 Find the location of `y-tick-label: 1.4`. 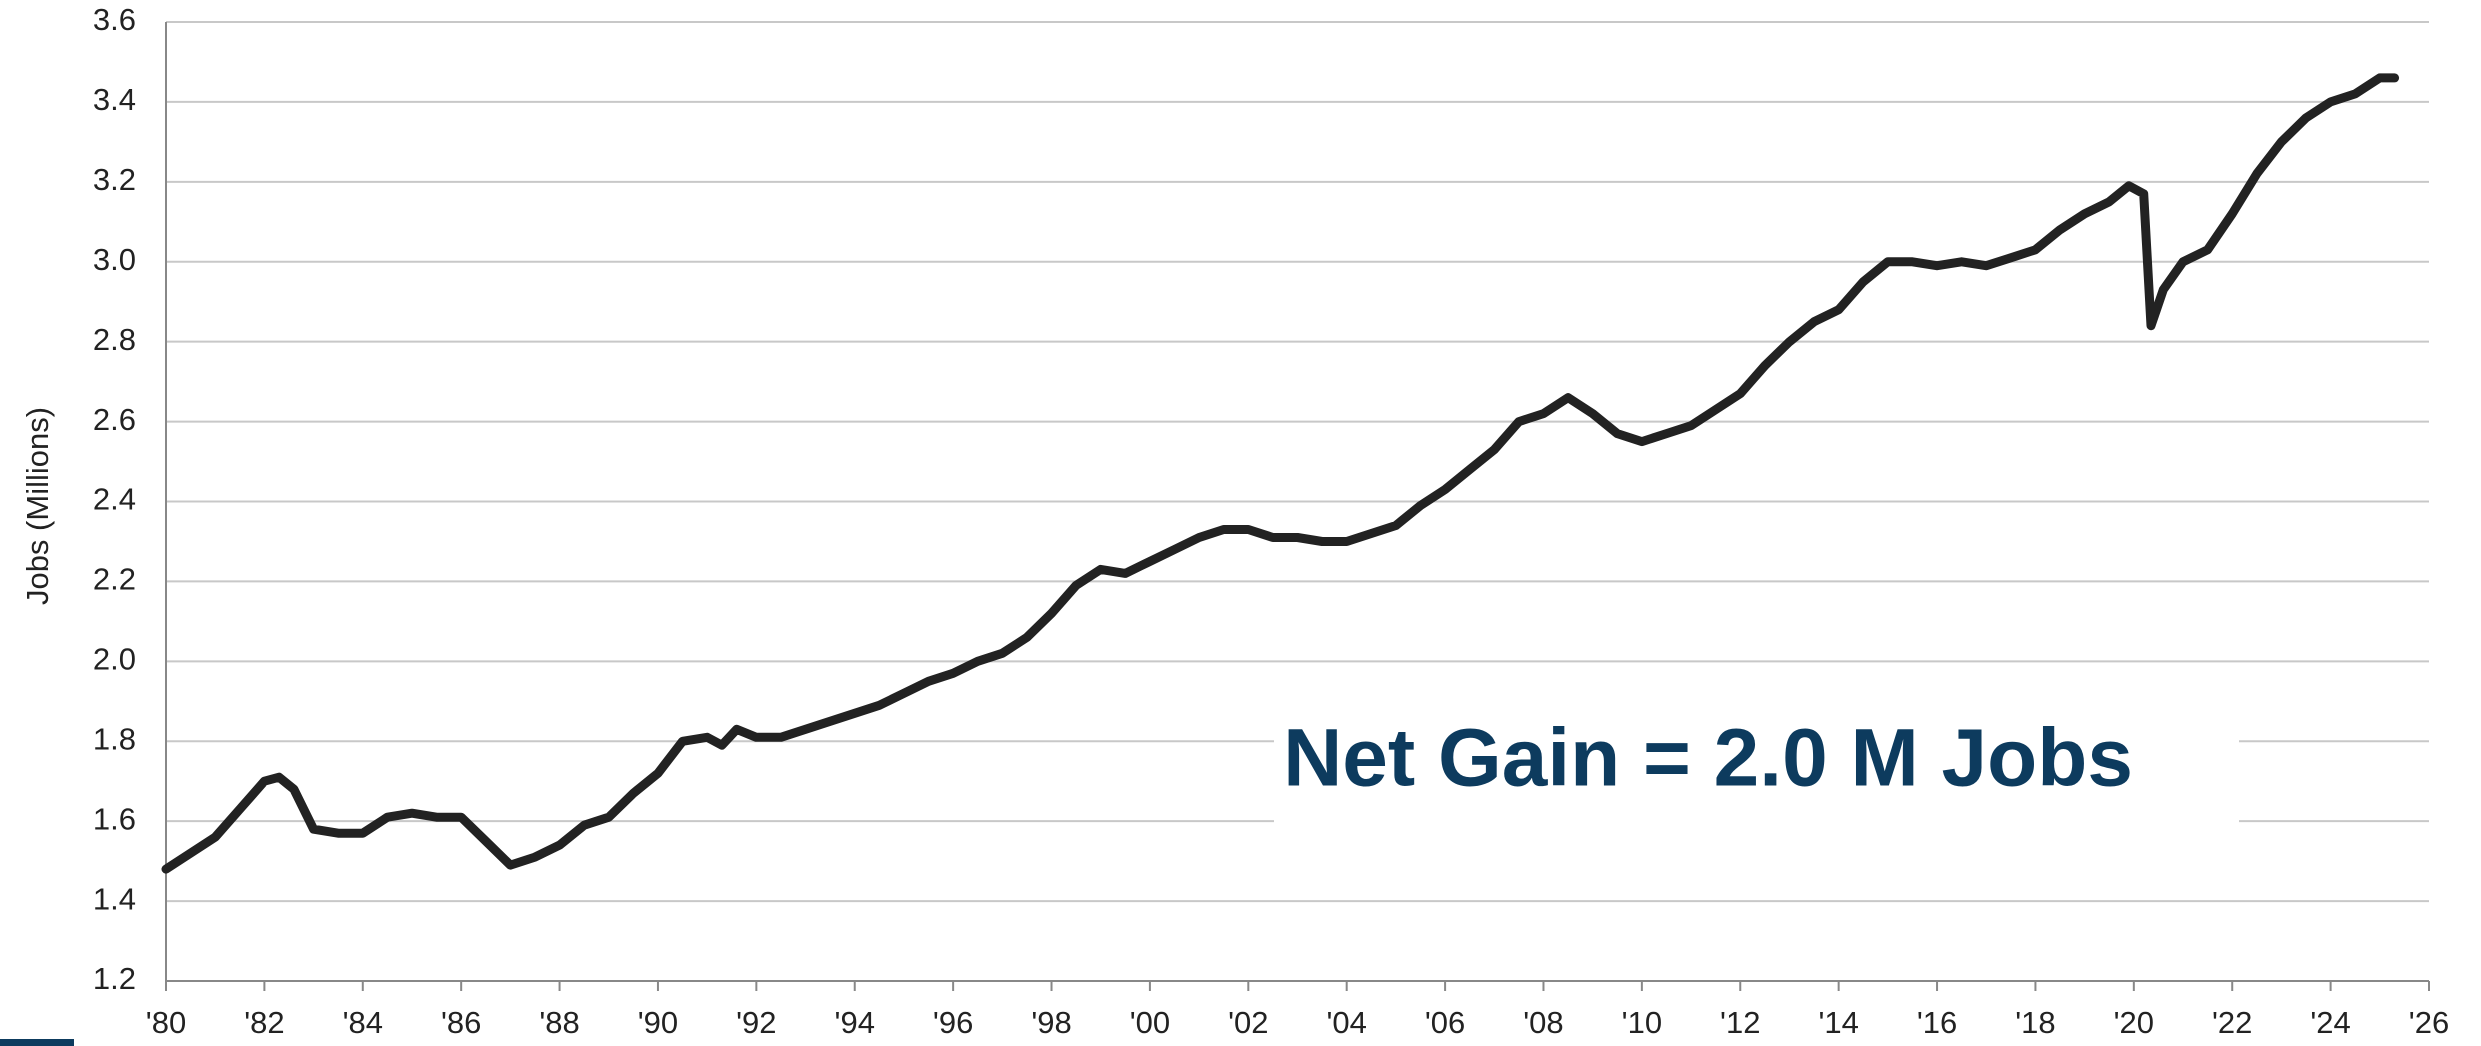

y-tick-label: 1.4 is located at coordinates (114, 898).